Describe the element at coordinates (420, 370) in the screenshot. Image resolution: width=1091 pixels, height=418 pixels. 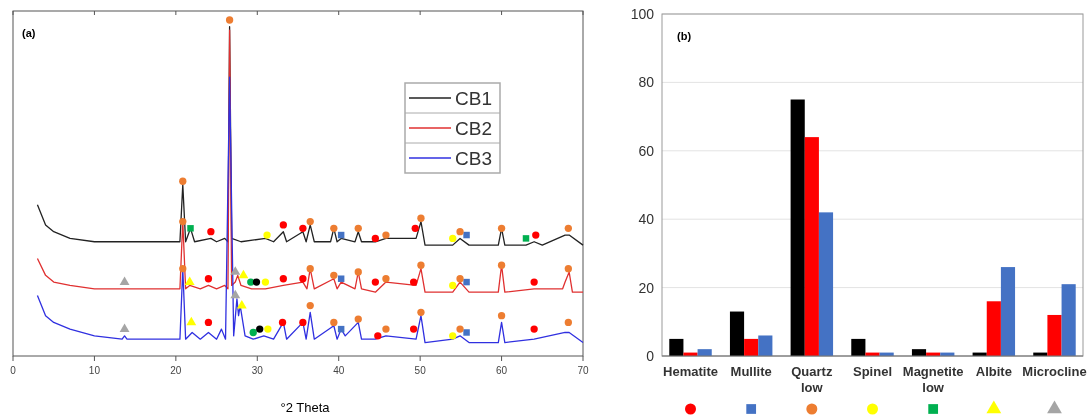
I see `x-tick-label: 50` at that location.